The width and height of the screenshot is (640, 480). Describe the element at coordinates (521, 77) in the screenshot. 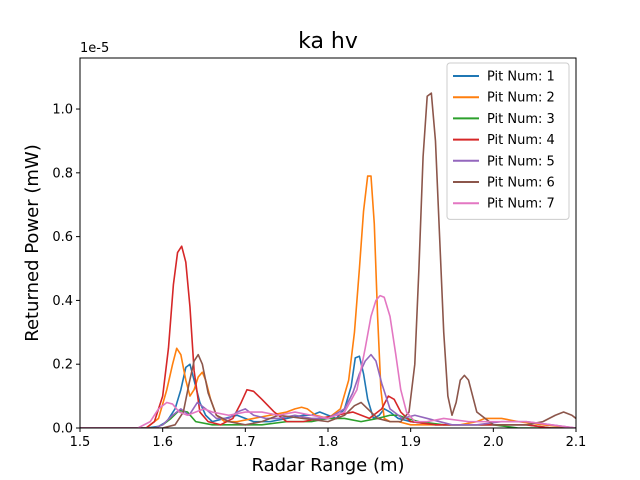

I see `legend-label: Pit Num: 1` at that location.